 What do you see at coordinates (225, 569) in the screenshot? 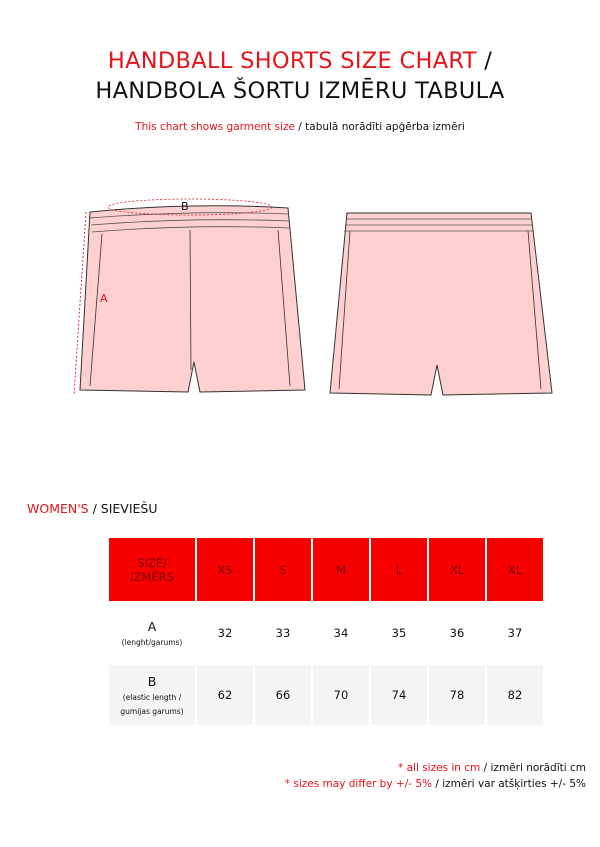
I see `size-cell: XS` at bounding box center [225, 569].